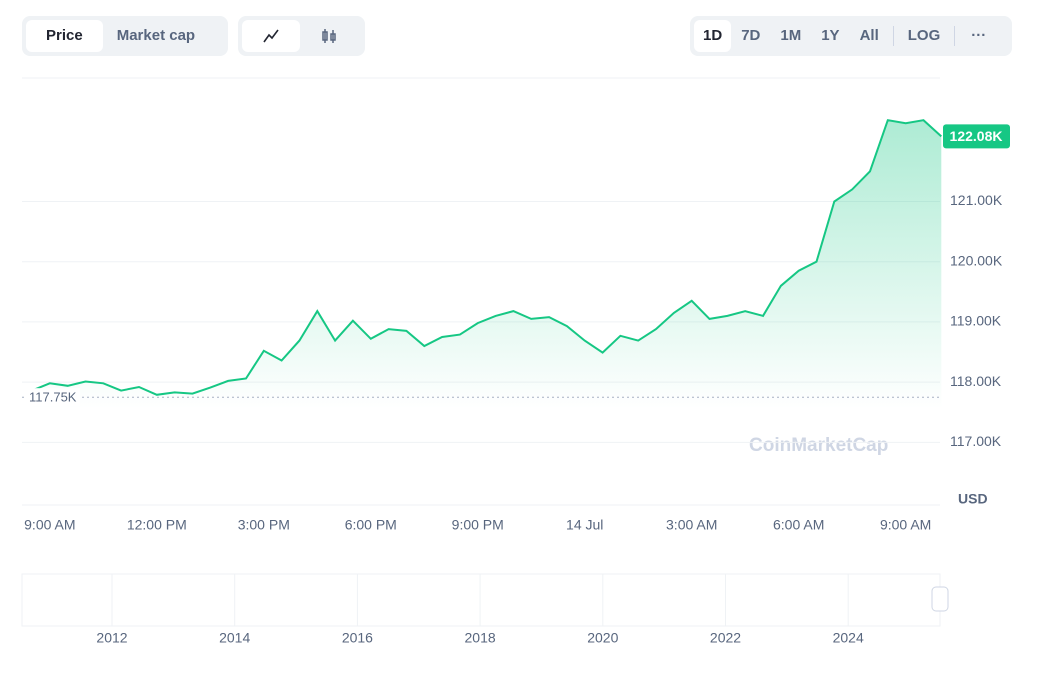 The image size is (1039, 674). What do you see at coordinates (480, 638) in the screenshot?
I see `navigator-year: 2018` at bounding box center [480, 638].